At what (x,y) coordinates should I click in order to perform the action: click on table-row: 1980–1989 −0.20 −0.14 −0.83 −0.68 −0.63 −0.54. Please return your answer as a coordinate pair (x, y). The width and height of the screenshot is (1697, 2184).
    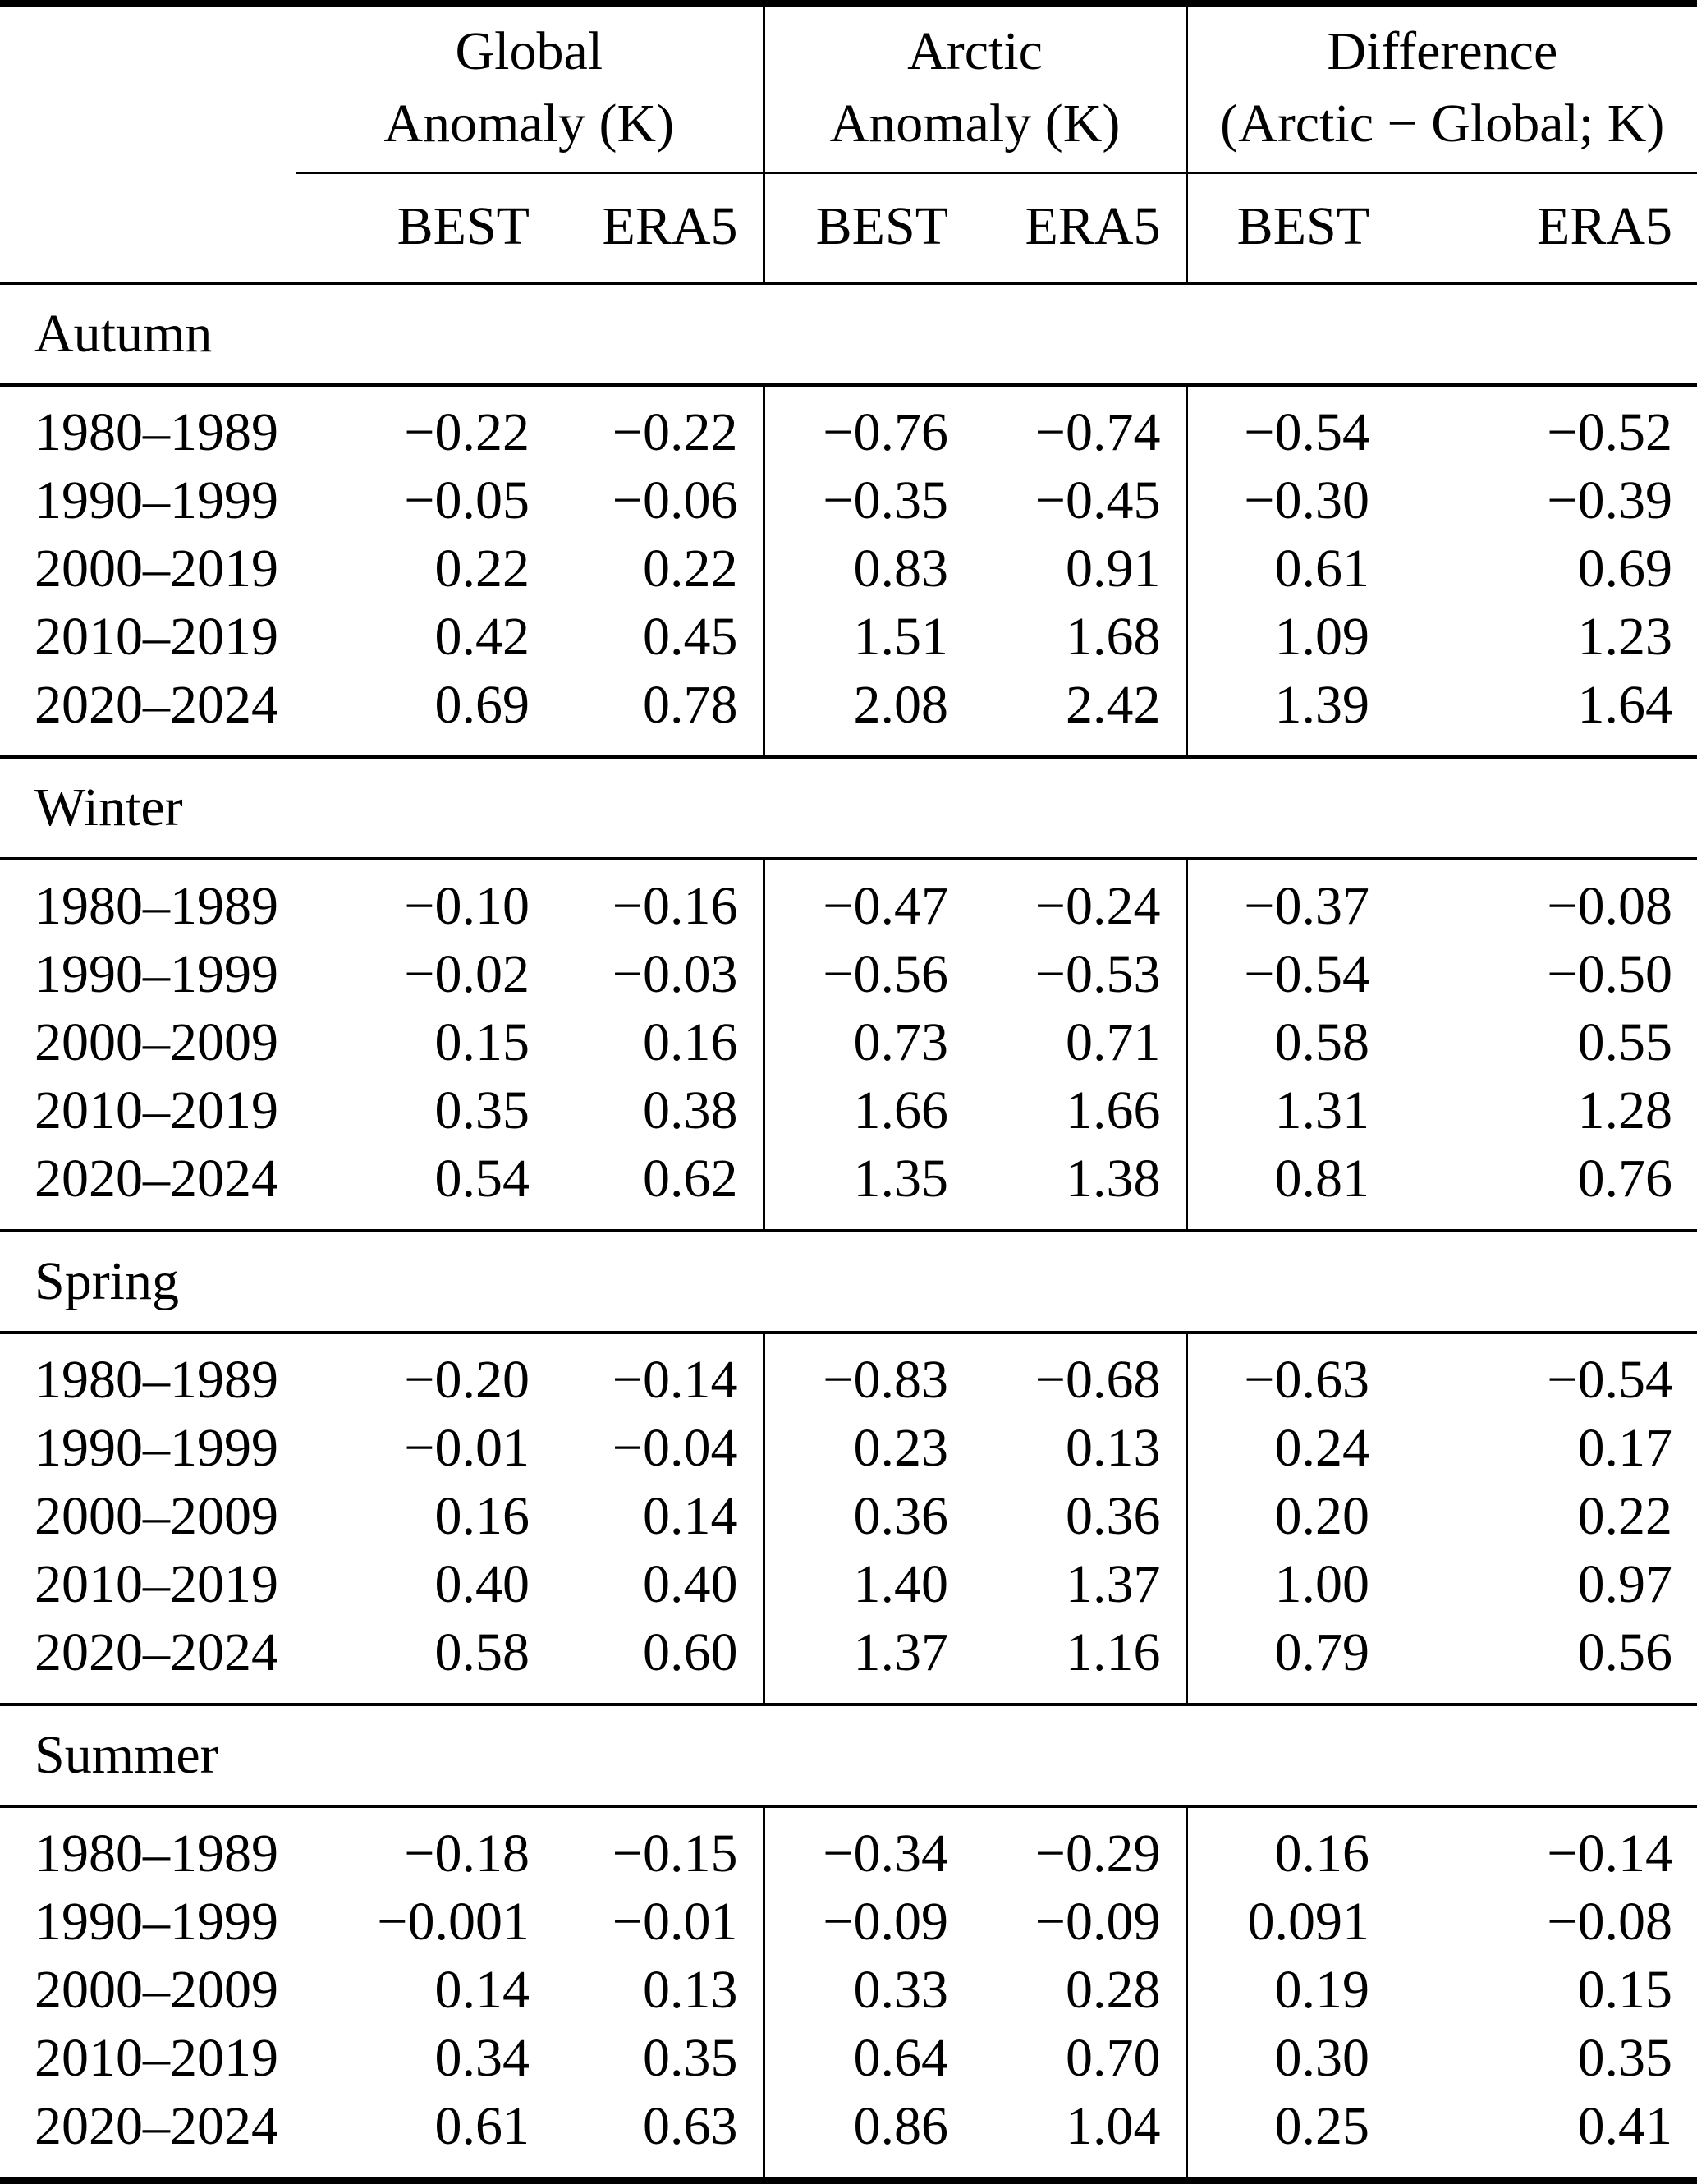
    Looking at the image, I should click on (848, 1373).